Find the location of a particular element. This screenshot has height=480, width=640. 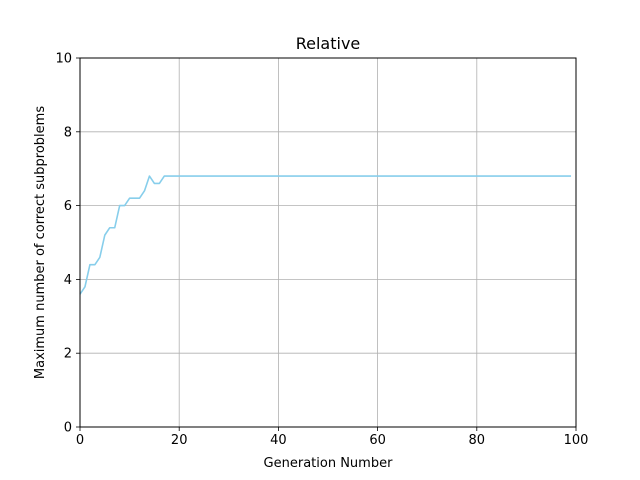

y-axis-label: Maximum number of correct subproblems is located at coordinates (40, 242).